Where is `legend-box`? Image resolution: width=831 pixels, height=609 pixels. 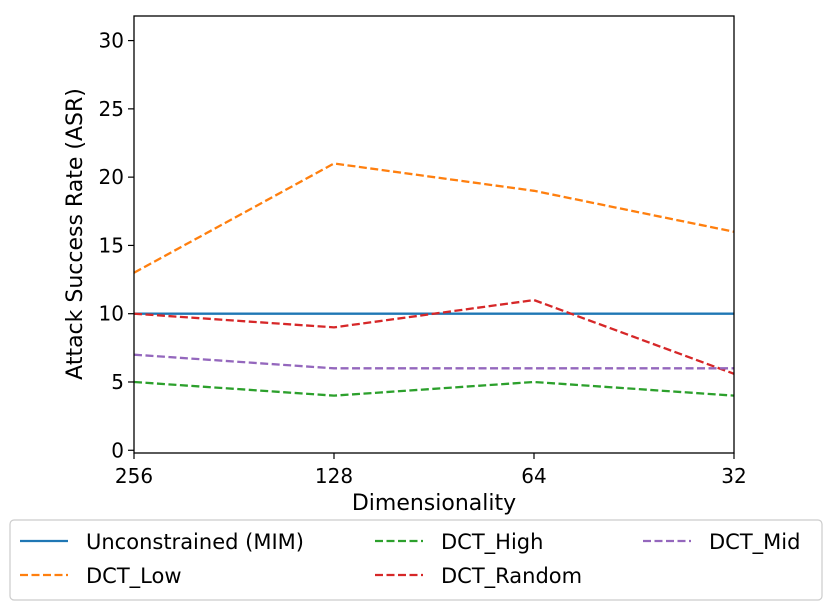 legend-box is located at coordinates (416, 560).